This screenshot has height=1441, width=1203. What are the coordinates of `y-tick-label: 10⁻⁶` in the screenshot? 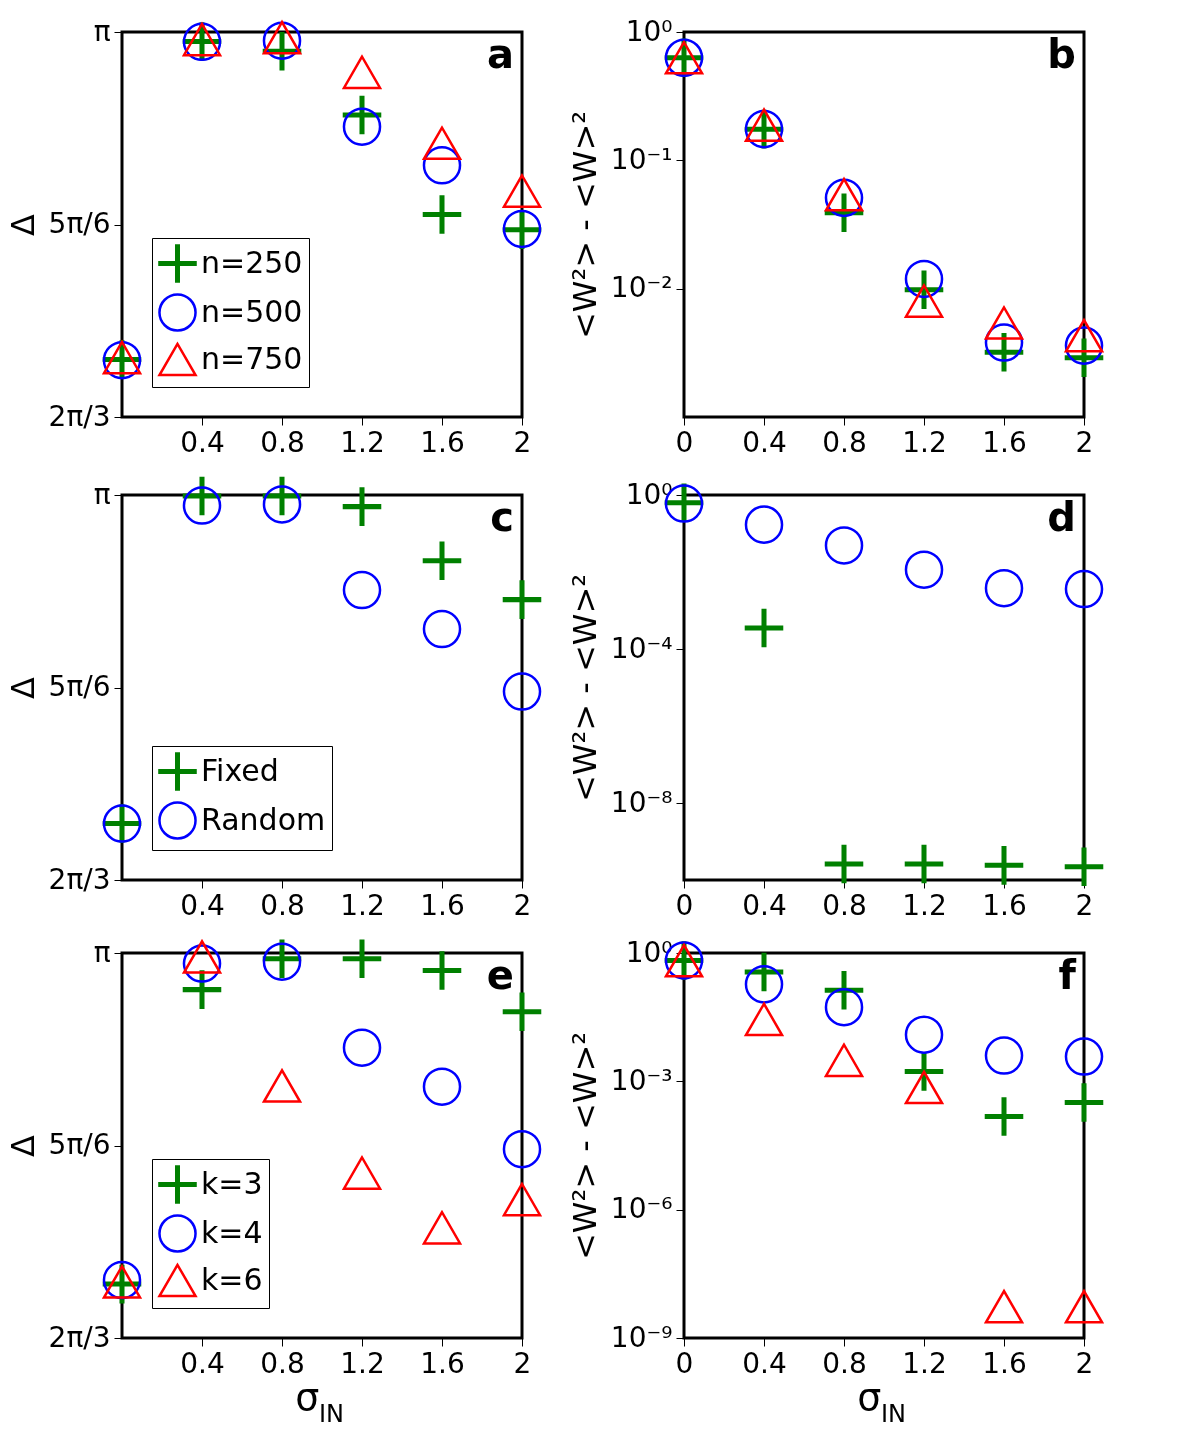 It's located at (641, 1209).